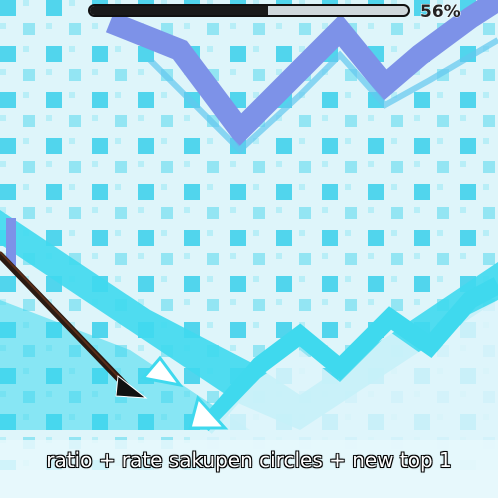  What do you see at coordinates (63, 318) in the screenshot?
I see `wave-trail-highlight` at bounding box center [63, 318].